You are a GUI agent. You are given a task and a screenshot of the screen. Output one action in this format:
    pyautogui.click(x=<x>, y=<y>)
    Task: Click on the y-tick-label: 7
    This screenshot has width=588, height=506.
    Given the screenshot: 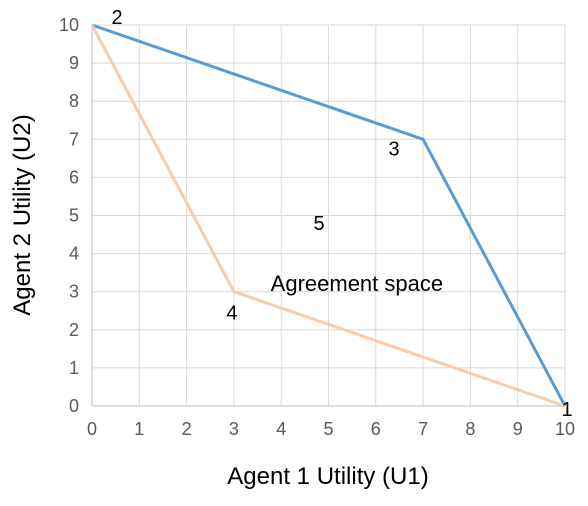 What is the action you would take?
    pyautogui.click(x=74, y=139)
    